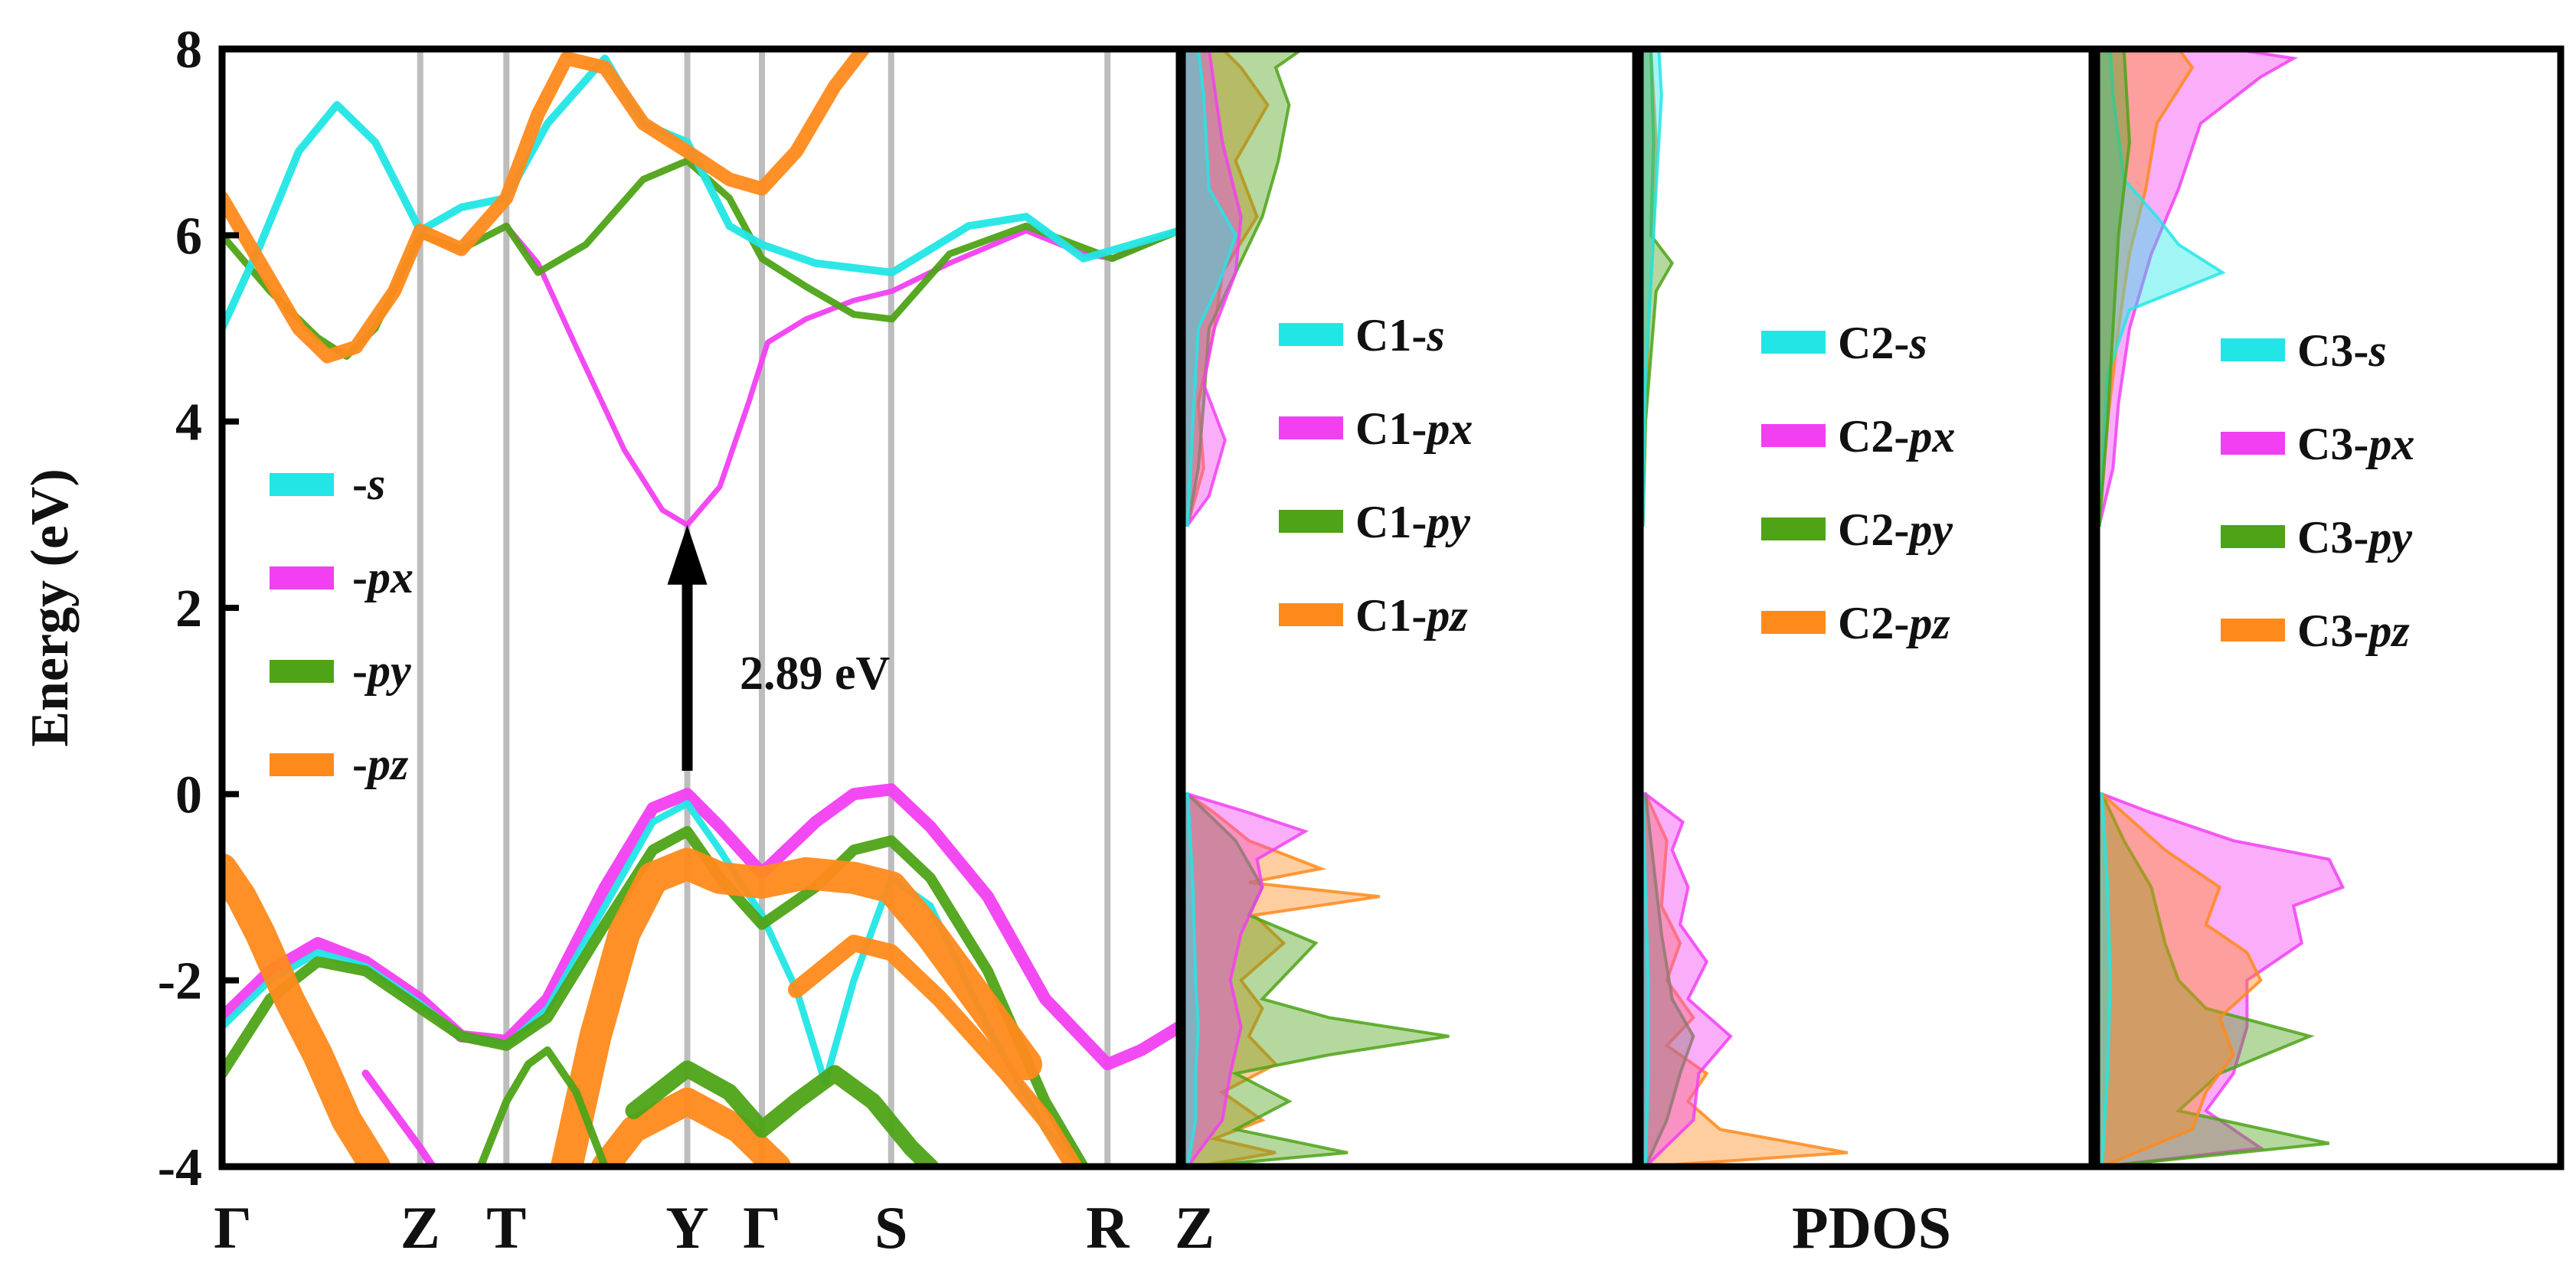 This screenshot has height=1283, width=2576. I want to click on legend-label: -py, so click(381, 671).